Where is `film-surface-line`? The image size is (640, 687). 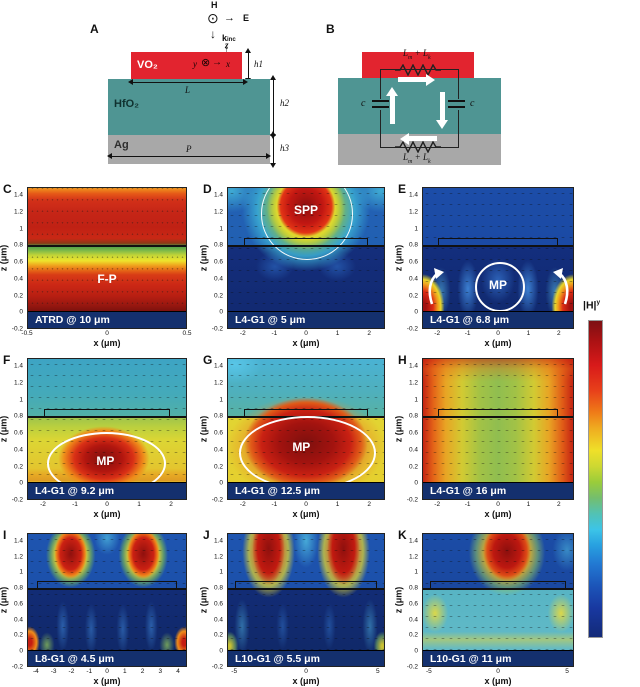
film-surface-line is located at coordinates (107, 246).